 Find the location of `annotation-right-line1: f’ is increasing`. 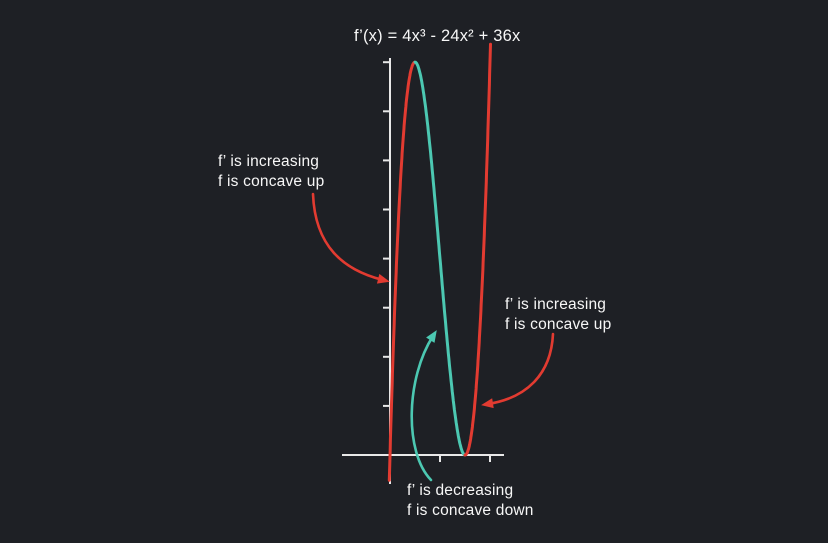

annotation-right-line1: f’ is increasing is located at coordinates (556, 304).